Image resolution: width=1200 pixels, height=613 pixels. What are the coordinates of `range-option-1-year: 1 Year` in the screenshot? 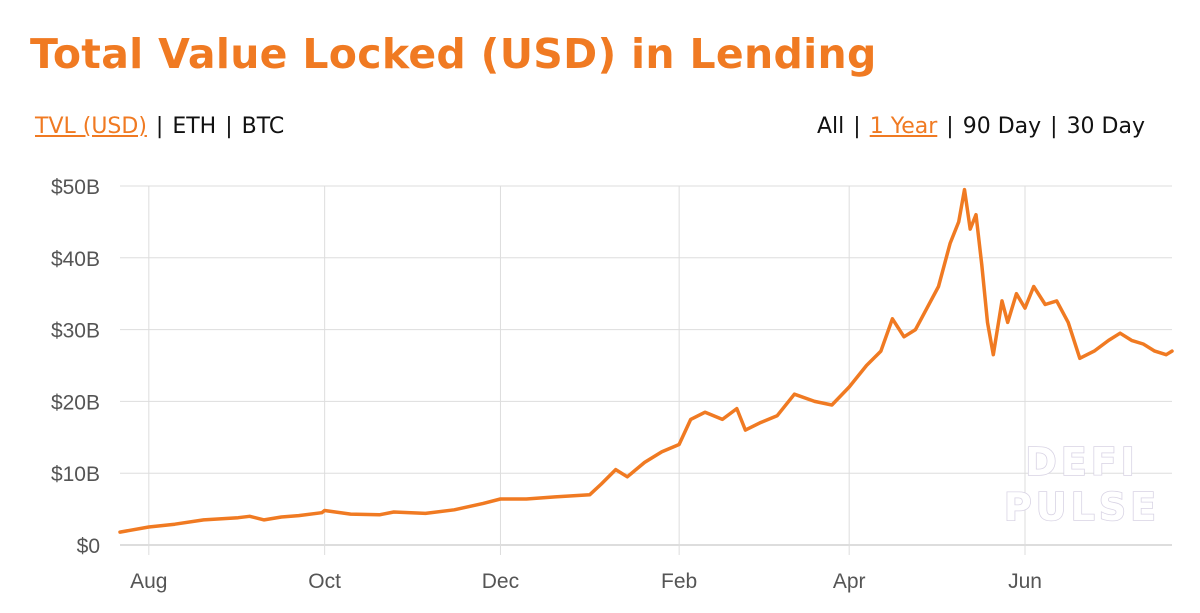 It's located at (903, 126).